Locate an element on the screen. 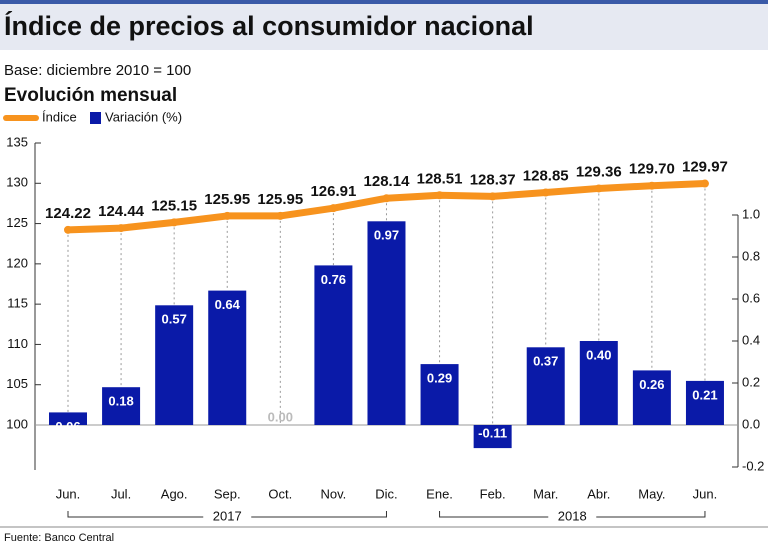  bar-value-label: 0.37 is located at coordinates (545, 361).